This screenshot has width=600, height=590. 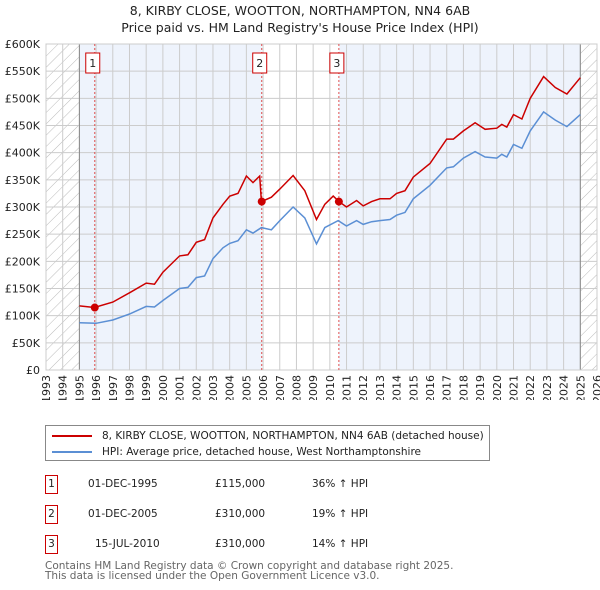 I want to click on y-tick-label: £500K, so click(x=23, y=98).